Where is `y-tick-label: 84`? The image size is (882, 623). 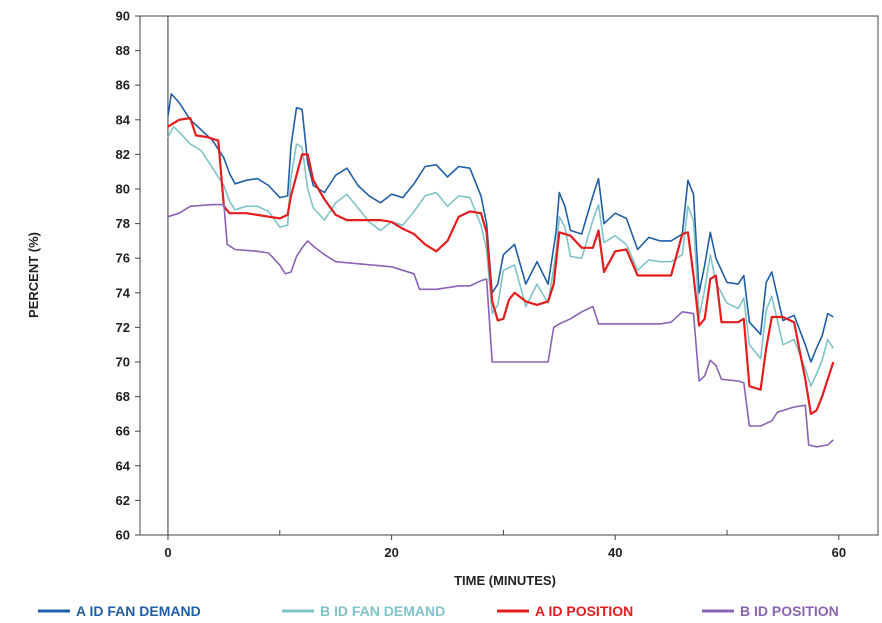 y-tick-label: 84 is located at coordinates (123, 119).